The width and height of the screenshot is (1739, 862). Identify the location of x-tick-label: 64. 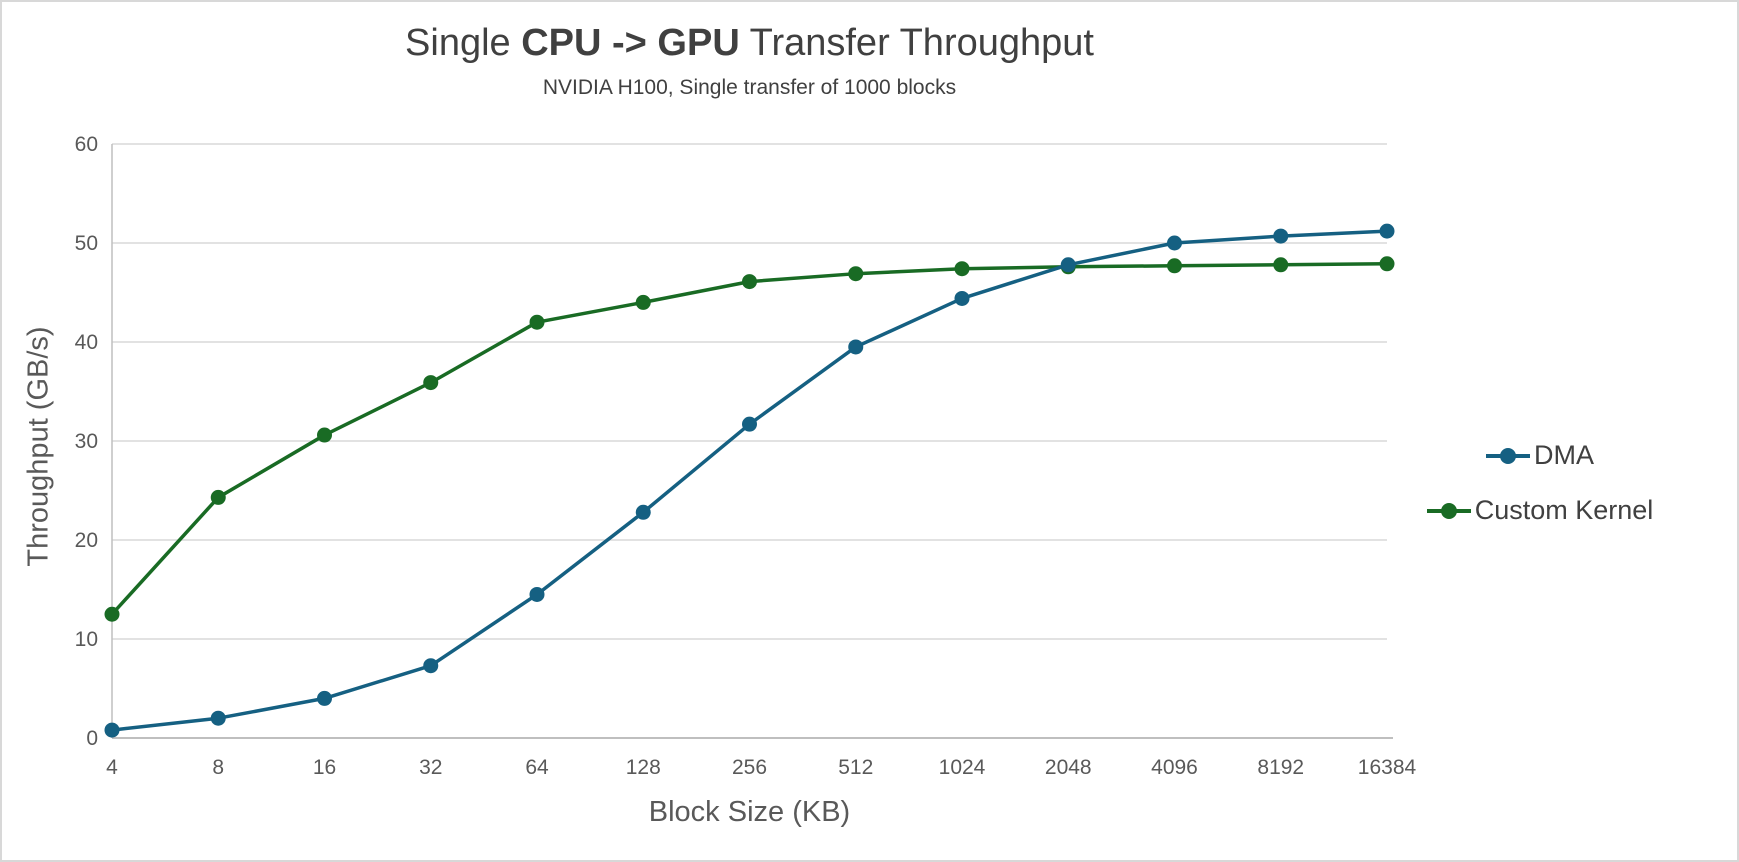
(537, 767).